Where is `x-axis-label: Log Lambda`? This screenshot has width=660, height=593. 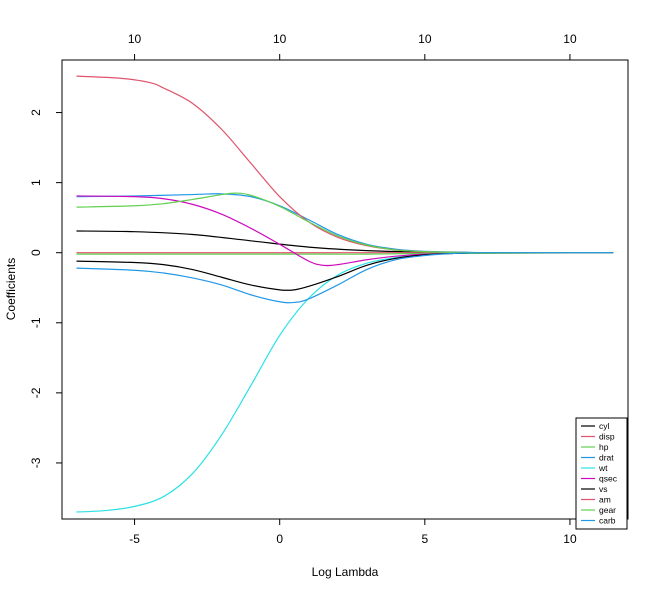
x-axis-label: Log Lambda is located at coordinates (345, 572).